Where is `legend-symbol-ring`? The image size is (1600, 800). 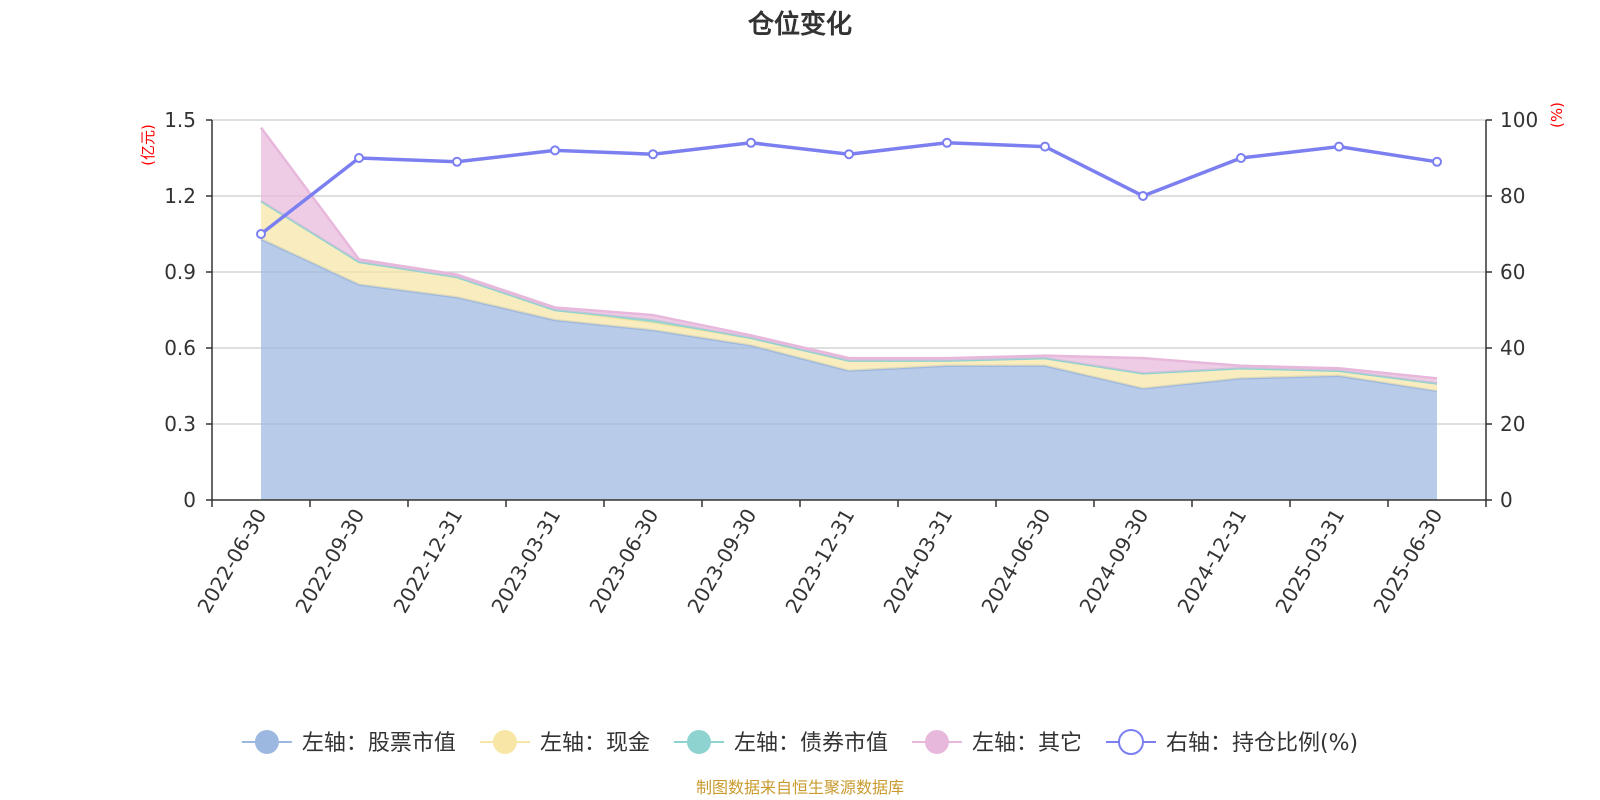 legend-symbol-ring is located at coordinates (1130, 742).